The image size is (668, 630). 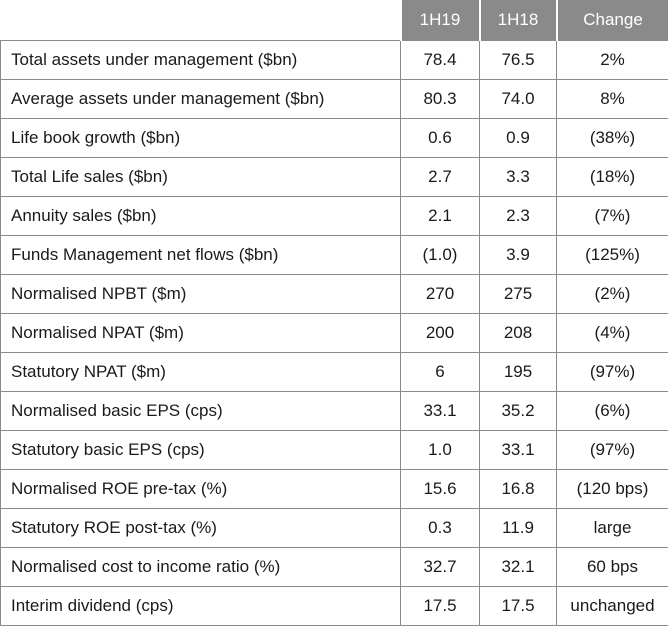 I want to click on header-change: Change, so click(x=611, y=20).